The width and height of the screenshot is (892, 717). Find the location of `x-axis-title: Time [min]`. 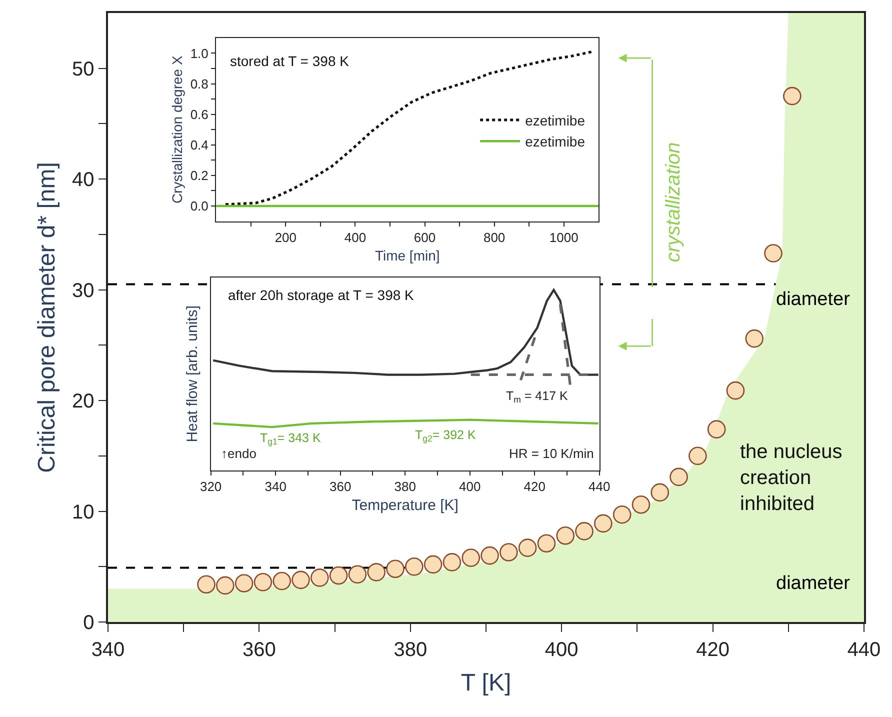

x-axis-title: Time [min] is located at coordinates (407, 255).